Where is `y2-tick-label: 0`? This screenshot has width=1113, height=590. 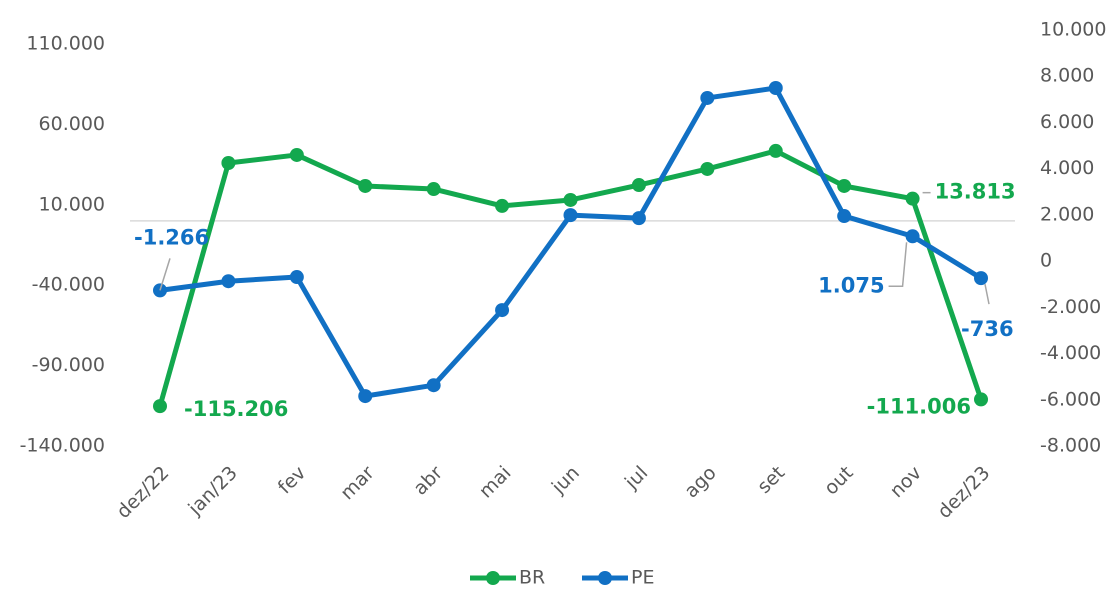 y2-tick-label: 0 is located at coordinates (1046, 261).